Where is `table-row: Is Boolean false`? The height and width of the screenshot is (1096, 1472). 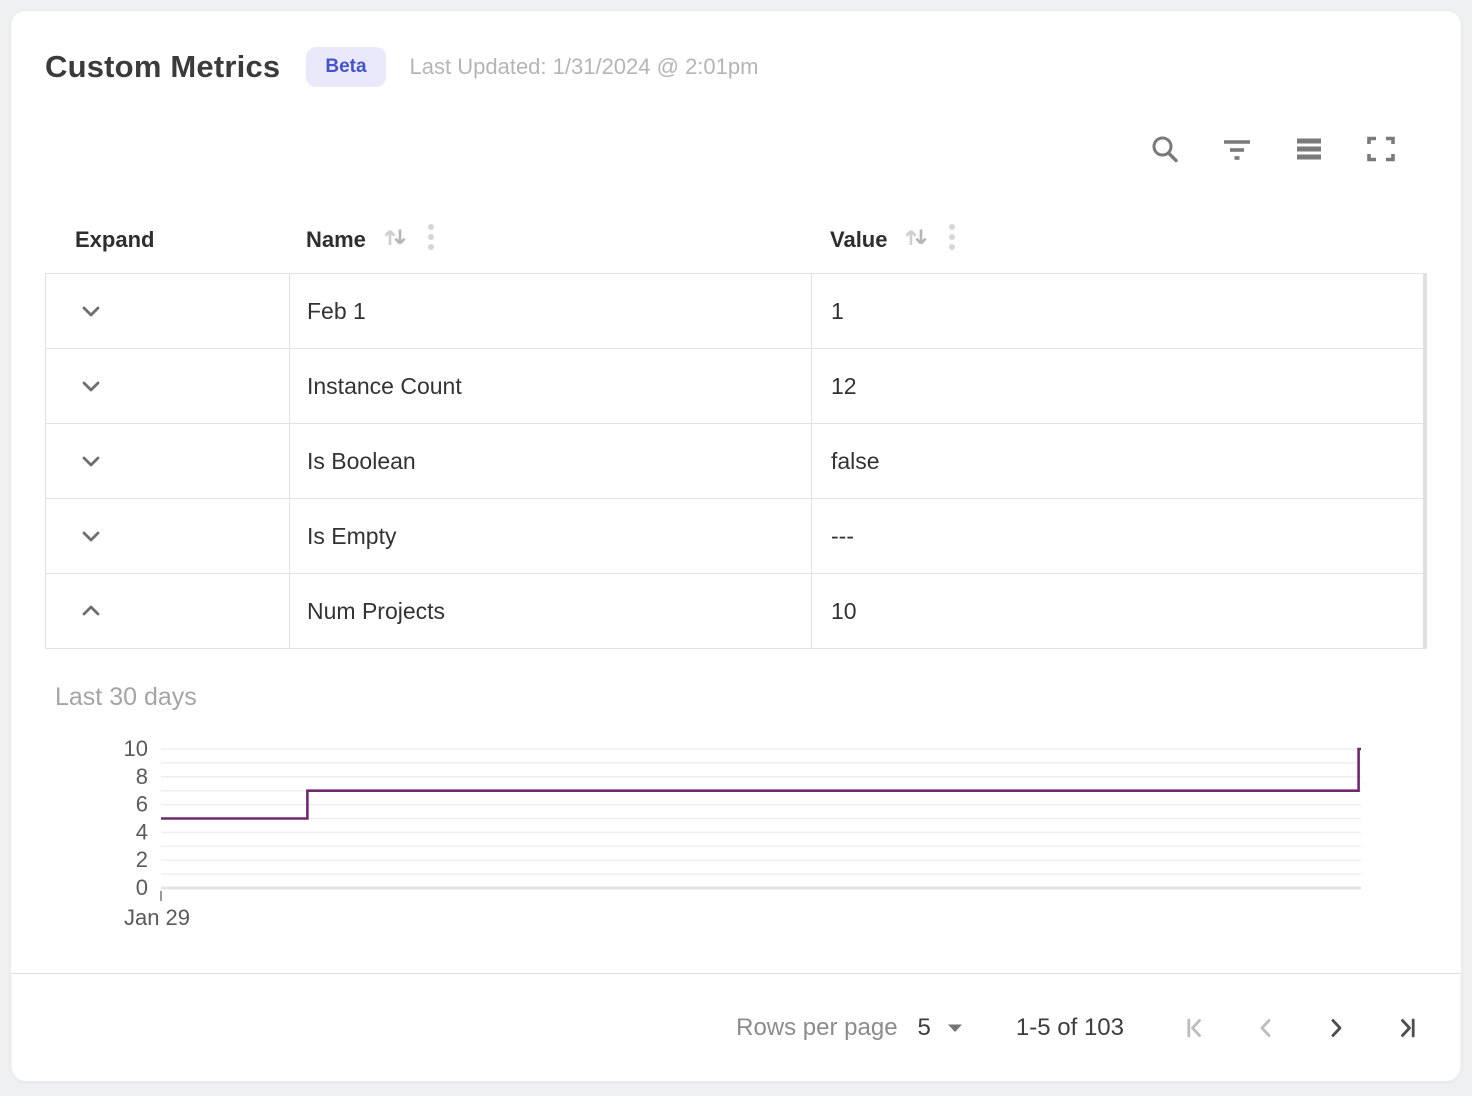 table-row: Is Boolean false is located at coordinates (734, 461).